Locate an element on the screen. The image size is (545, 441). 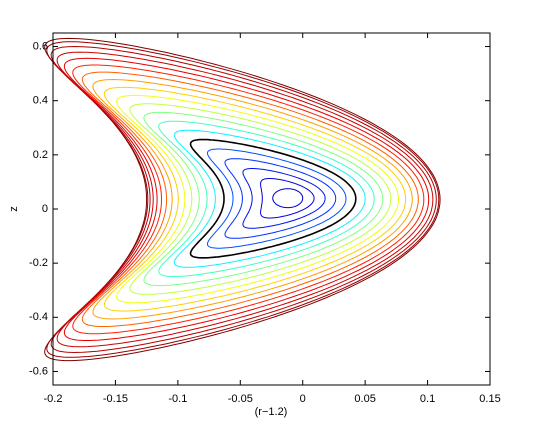
x-tick-label: 0.15 is located at coordinates (489, 399).